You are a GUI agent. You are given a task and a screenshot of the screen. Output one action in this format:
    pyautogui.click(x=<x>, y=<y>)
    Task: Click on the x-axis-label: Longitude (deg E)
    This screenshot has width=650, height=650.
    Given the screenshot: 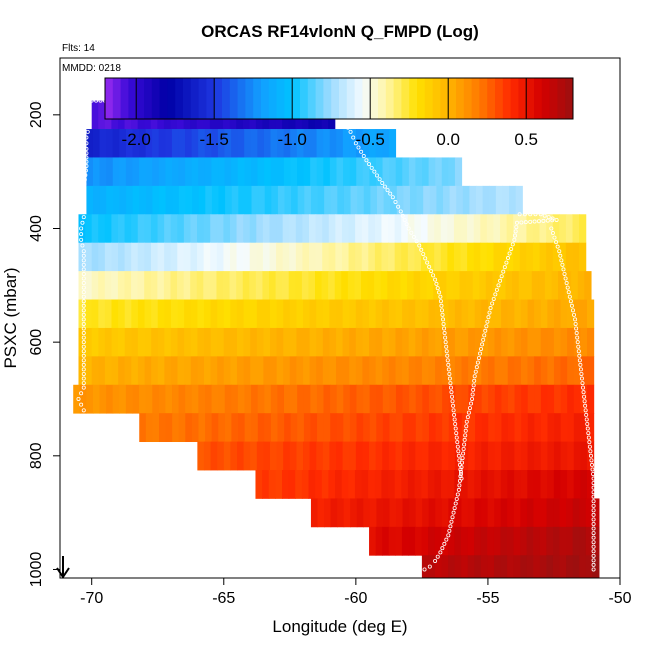 What is the action you would take?
    pyautogui.click(x=339, y=626)
    